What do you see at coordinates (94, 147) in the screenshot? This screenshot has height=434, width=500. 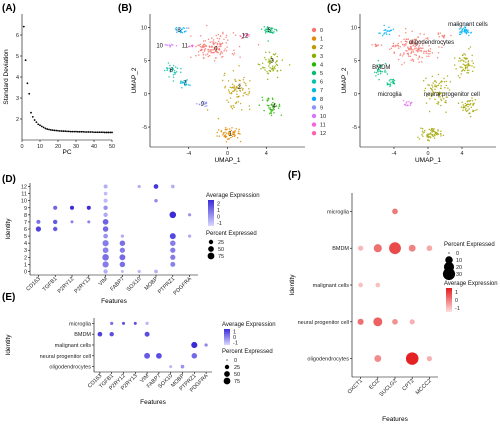 I see `x-tick-label: 40` at bounding box center [94, 147].